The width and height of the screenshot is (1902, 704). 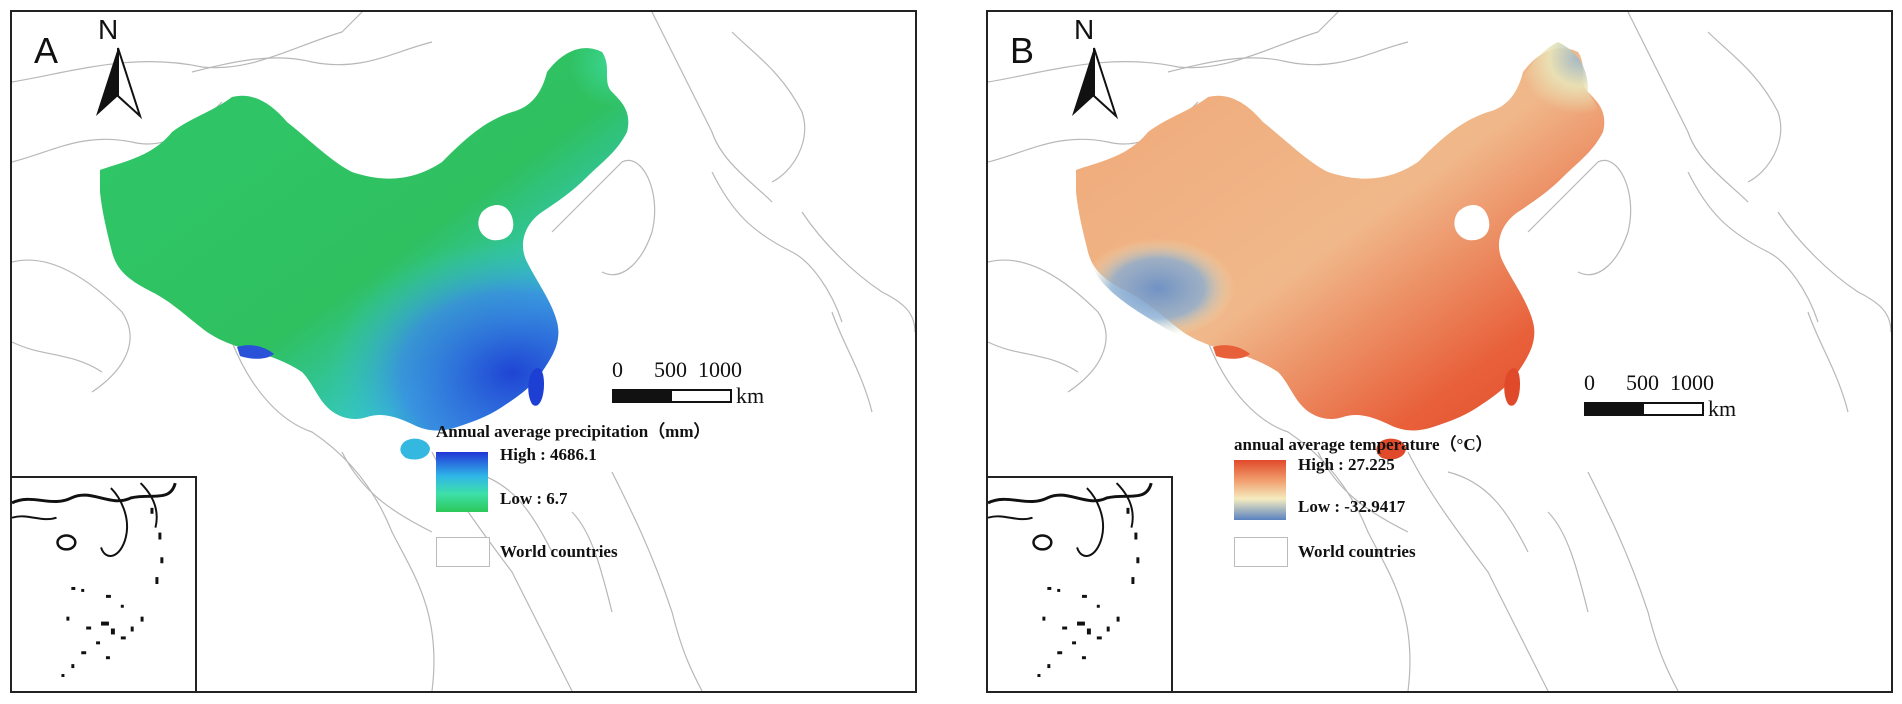 What do you see at coordinates (1346, 464) in the screenshot?
I see `legend-high: High : 27.225` at bounding box center [1346, 464].